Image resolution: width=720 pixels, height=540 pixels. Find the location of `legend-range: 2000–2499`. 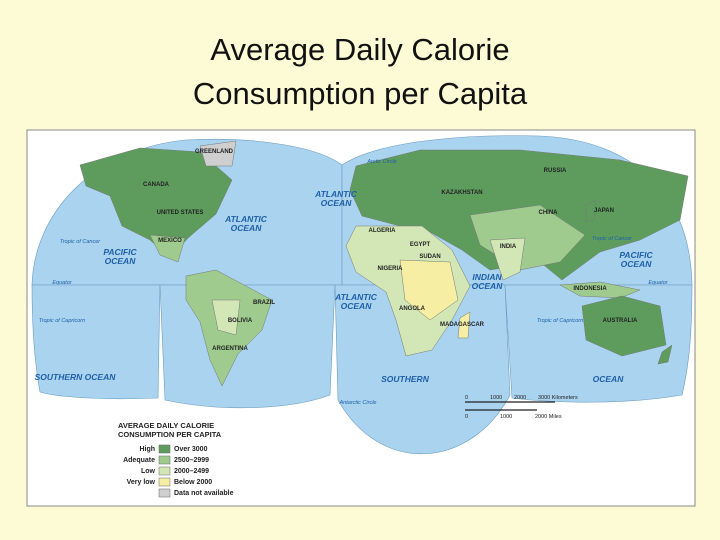

legend-range: 2000–2499 is located at coordinates (191, 471).